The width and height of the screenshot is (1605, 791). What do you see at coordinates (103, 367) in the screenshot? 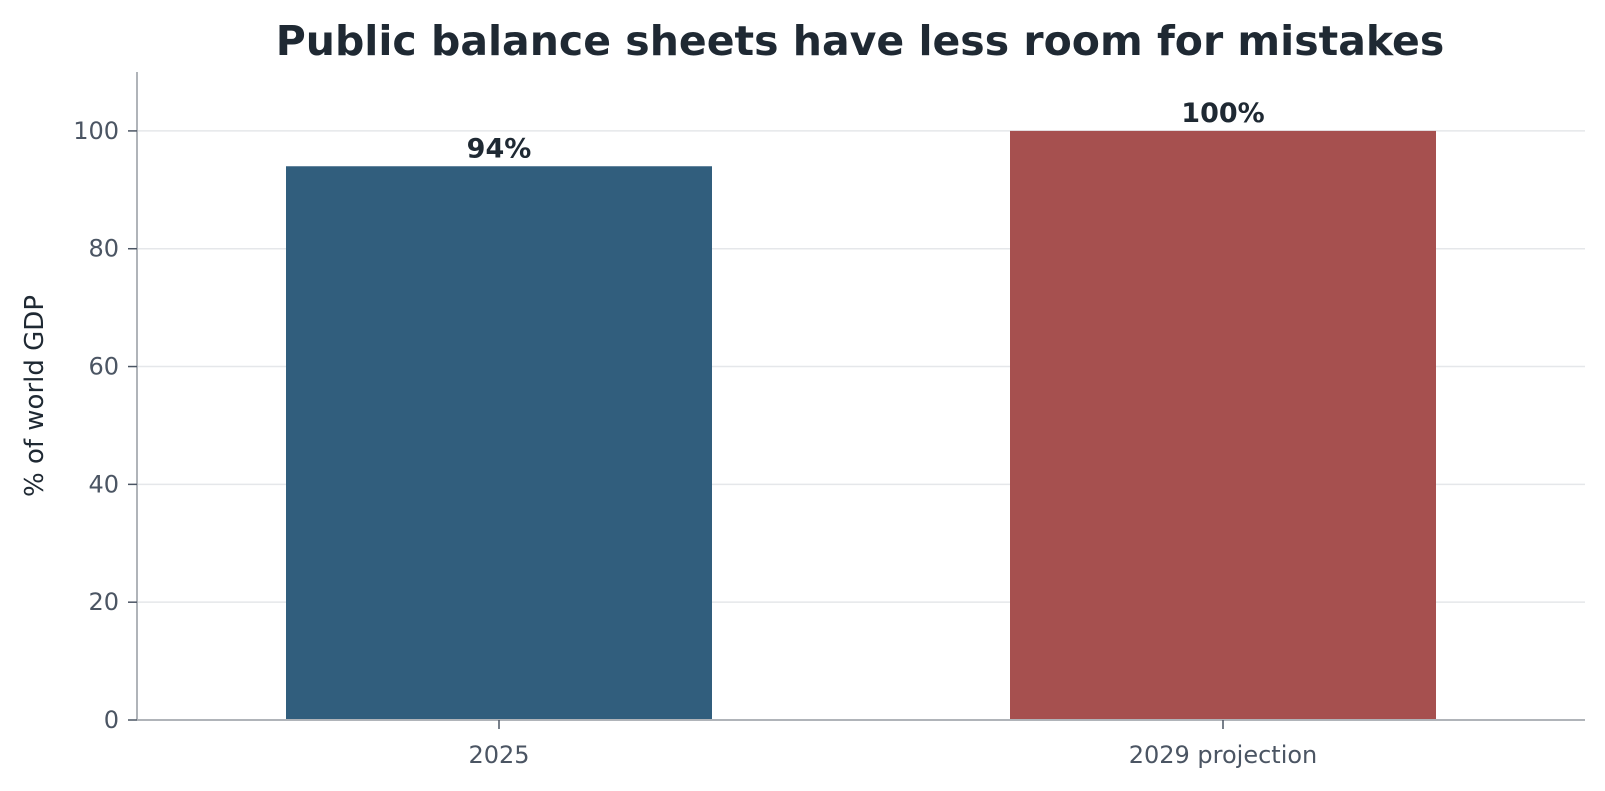
I see `y-tick-label: 60` at bounding box center [103, 367].